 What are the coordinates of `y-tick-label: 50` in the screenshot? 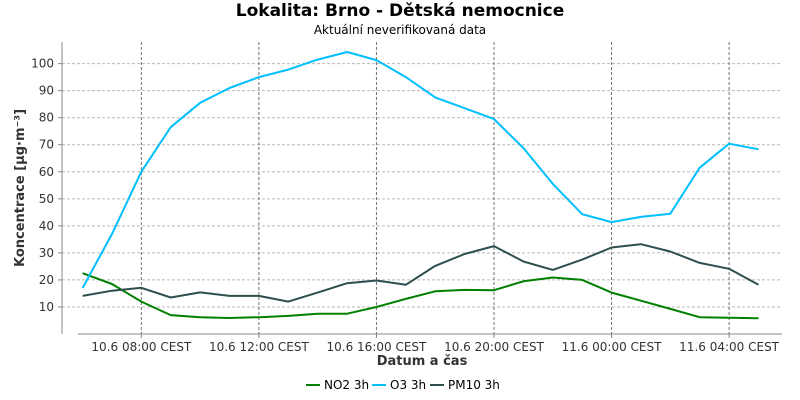 It's located at (46, 199).